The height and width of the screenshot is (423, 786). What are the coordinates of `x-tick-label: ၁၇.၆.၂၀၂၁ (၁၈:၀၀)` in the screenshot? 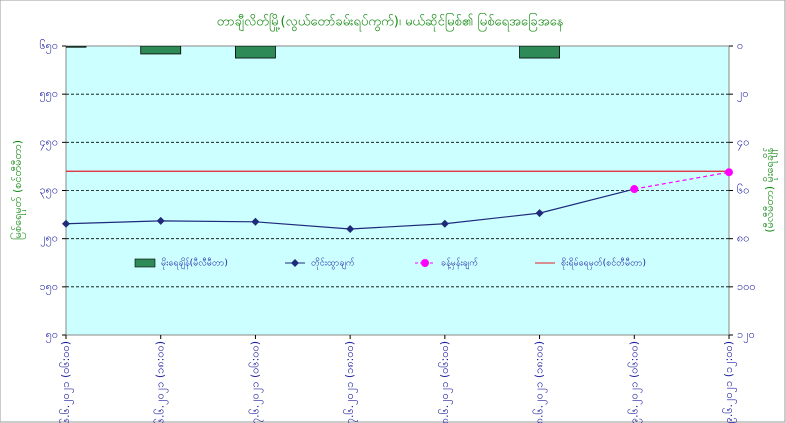 It's located at (350, 382).